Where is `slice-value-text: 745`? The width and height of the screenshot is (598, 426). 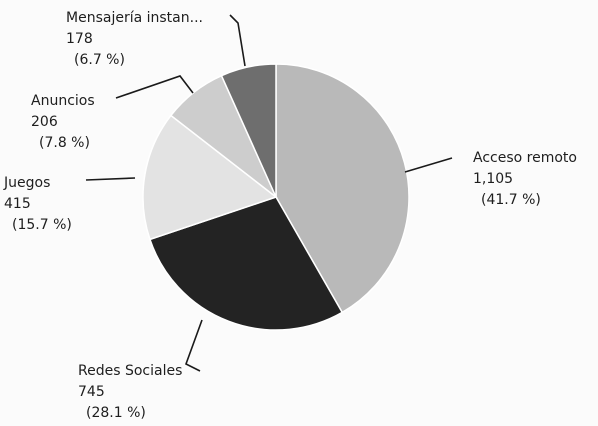
slice-value-text: 745 is located at coordinates (91, 392).